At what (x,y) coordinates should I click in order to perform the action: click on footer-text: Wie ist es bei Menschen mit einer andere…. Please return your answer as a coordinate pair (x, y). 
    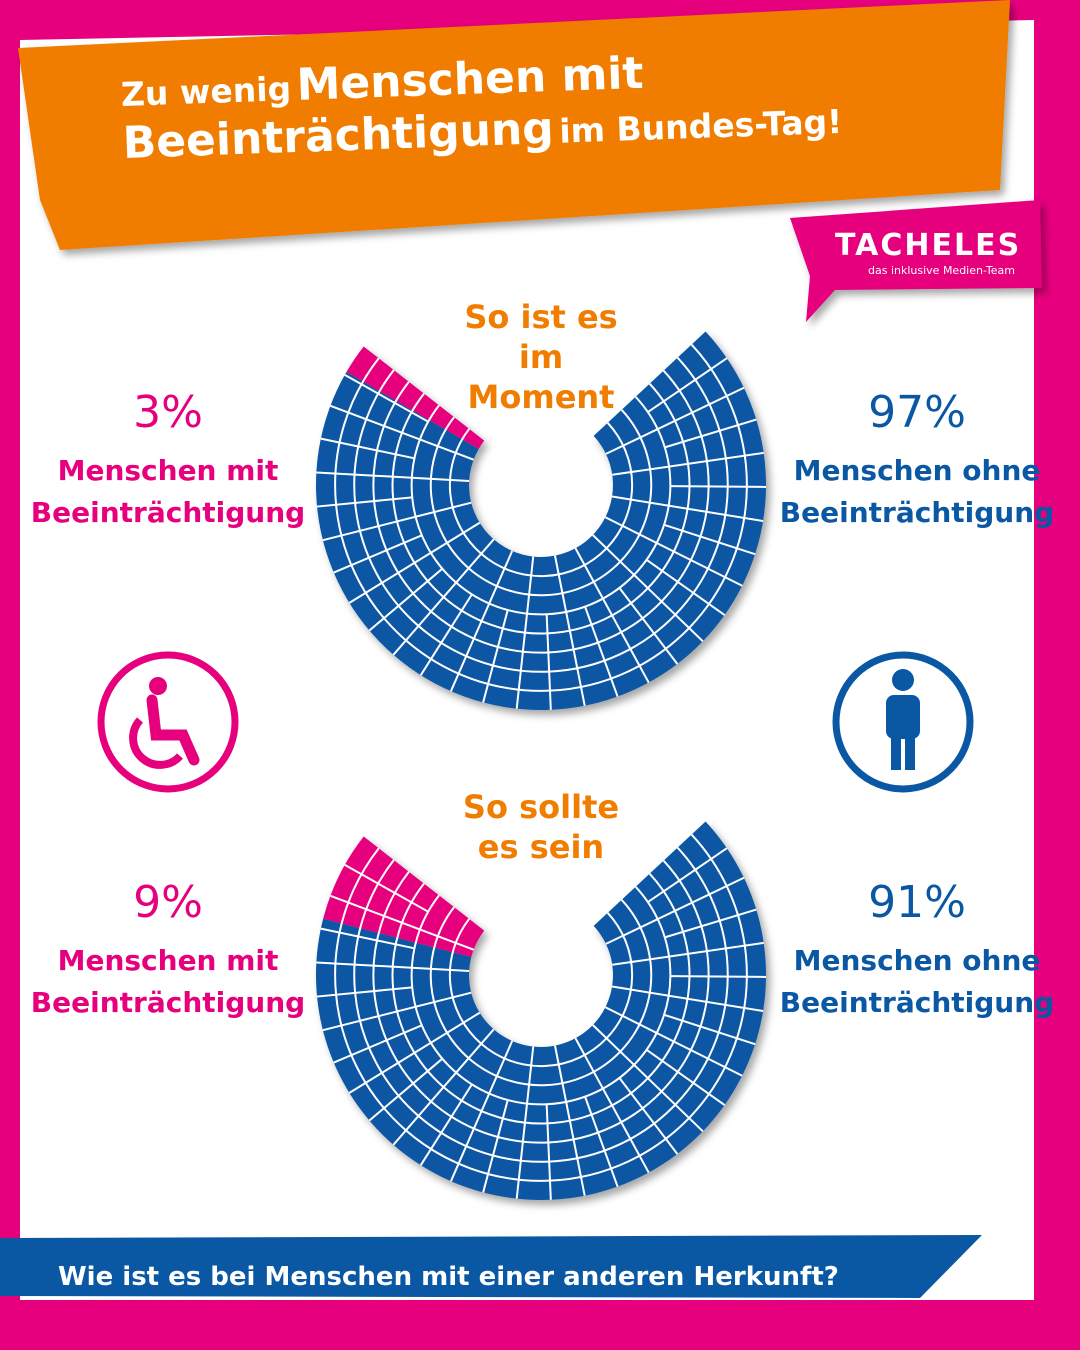
    Looking at the image, I should click on (448, 1277).